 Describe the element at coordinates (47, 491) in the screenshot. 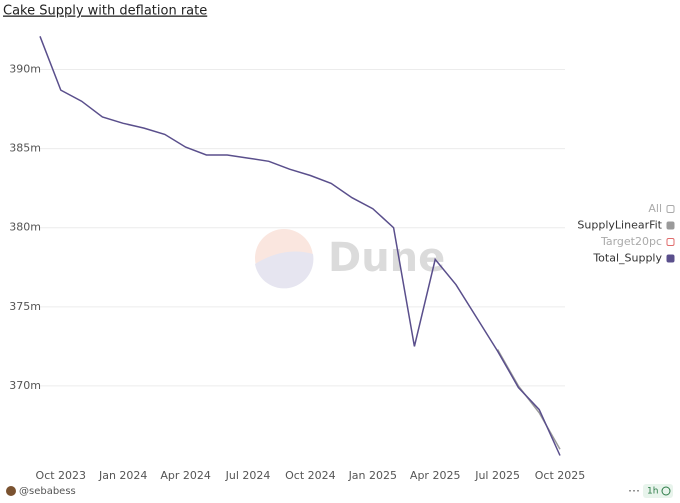

I see `author: @sebabess` at that location.